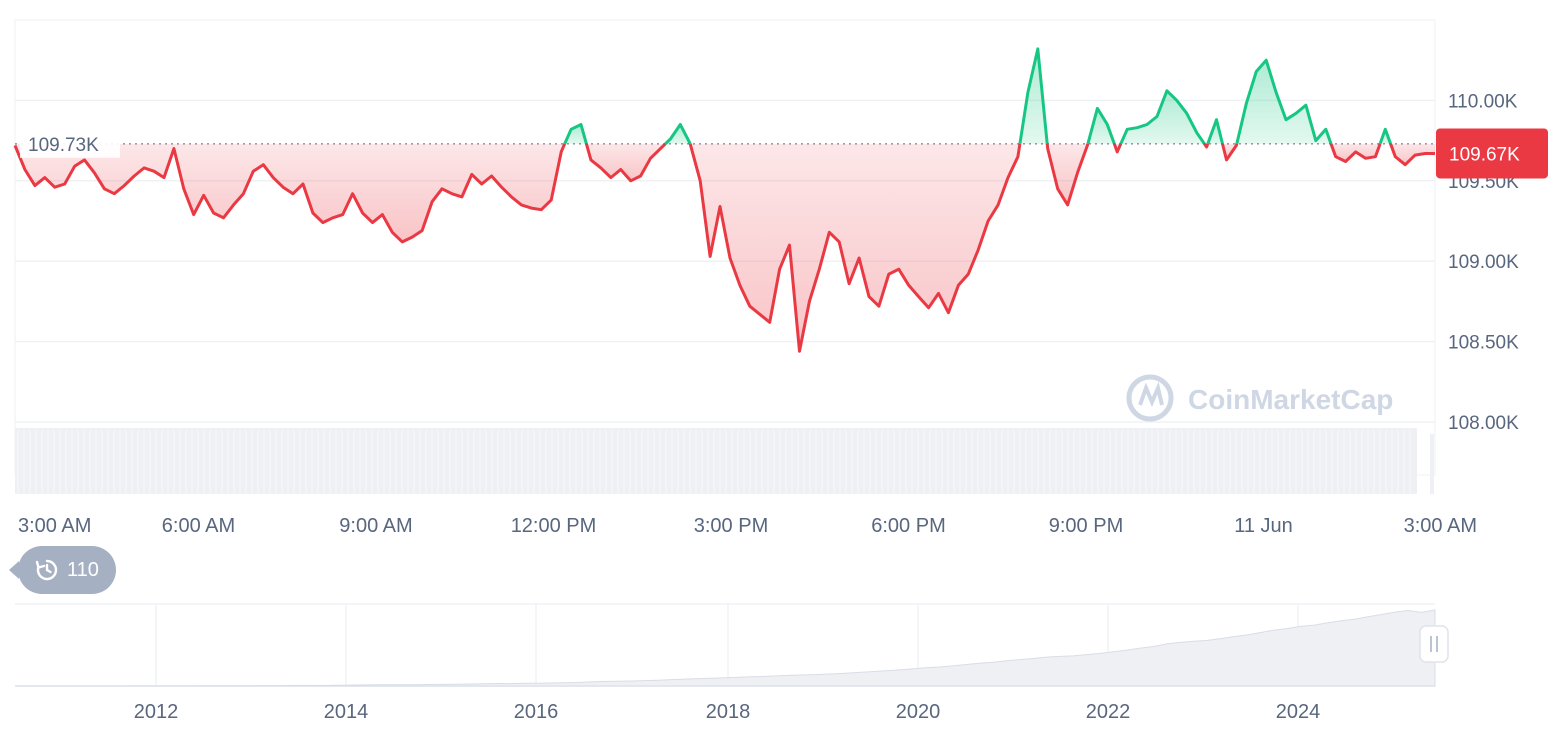 The image size is (1566, 732). What do you see at coordinates (1290, 399) in the screenshot?
I see `watermark-text: CoinMarketCap` at bounding box center [1290, 399].